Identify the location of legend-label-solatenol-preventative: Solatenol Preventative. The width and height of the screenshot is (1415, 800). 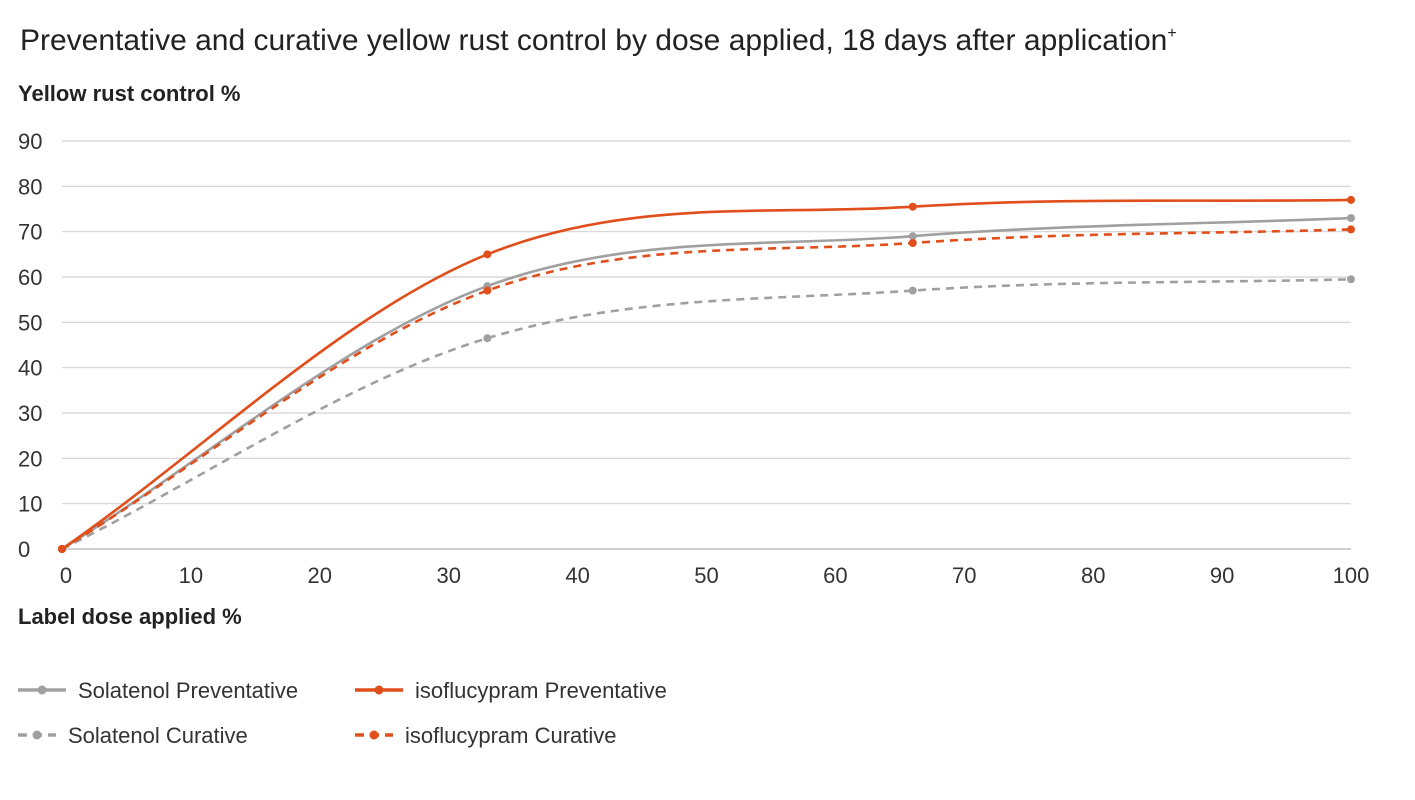
(188, 690).